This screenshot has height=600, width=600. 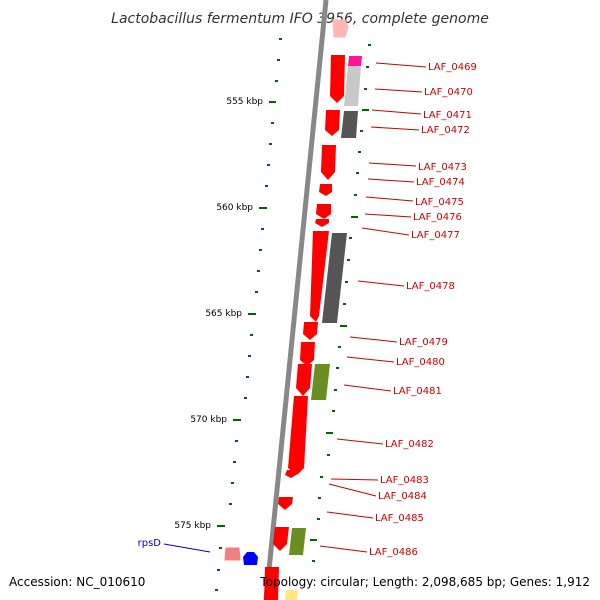 What do you see at coordinates (404, 480) in the screenshot?
I see `gene-label: LAF_0483` at bounding box center [404, 480].